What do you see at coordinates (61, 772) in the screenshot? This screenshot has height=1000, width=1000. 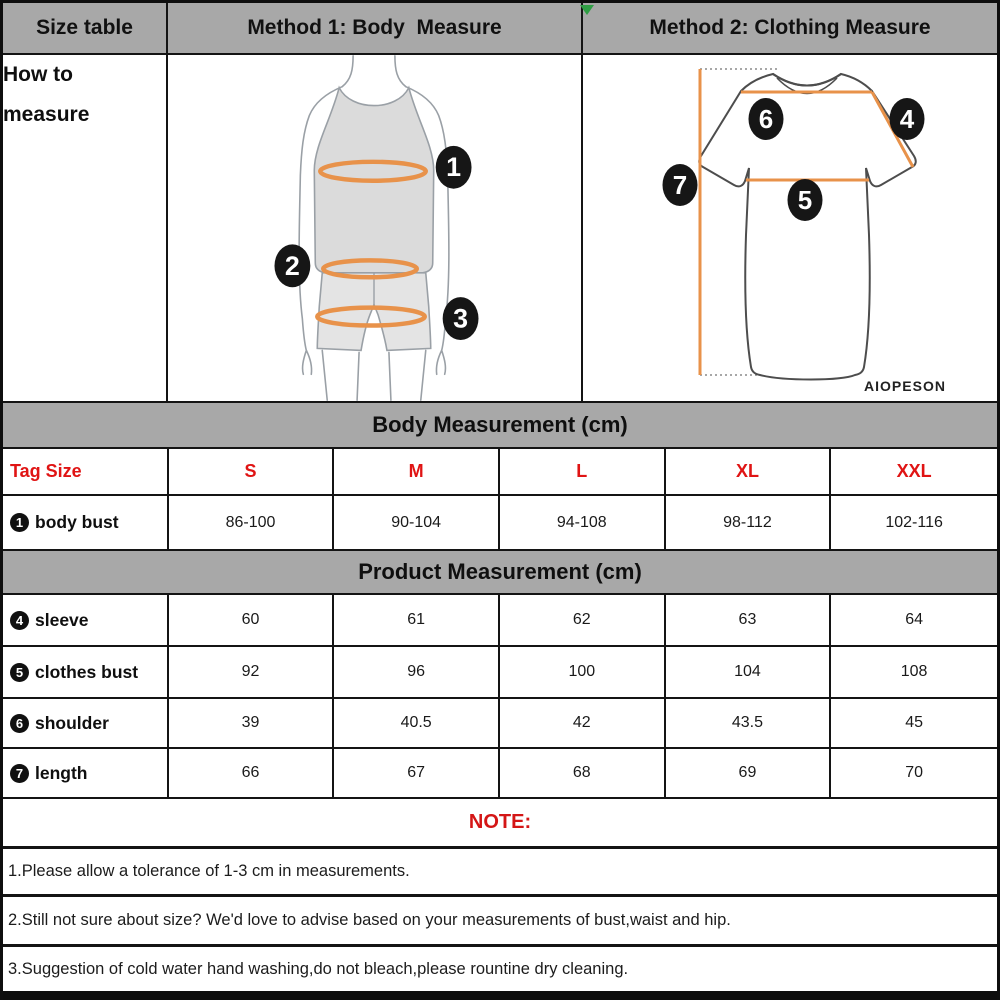 I see `row-label: length` at bounding box center [61, 772].